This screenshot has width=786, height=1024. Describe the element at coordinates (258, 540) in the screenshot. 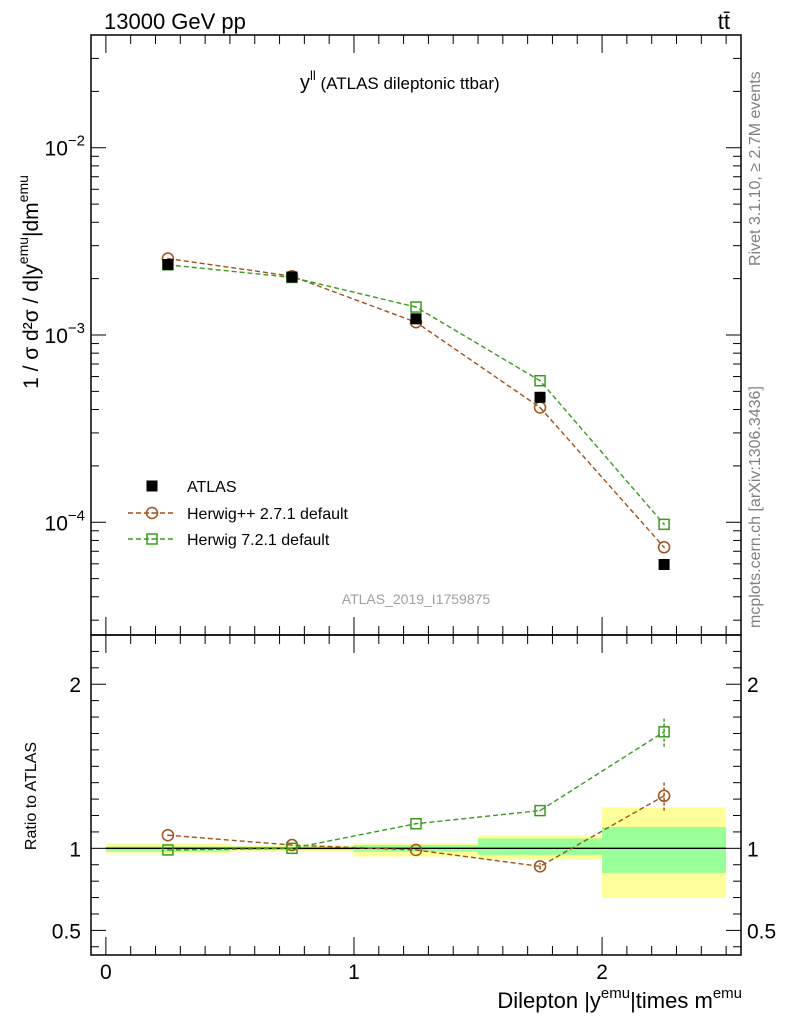

I see `legend-label: Herwig 7.2.1 default` at that location.